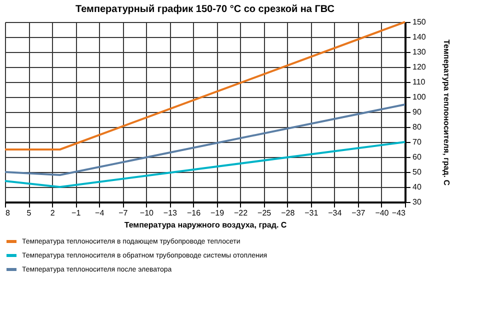  I want to click on x-tick-label: 5, so click(29, 213).